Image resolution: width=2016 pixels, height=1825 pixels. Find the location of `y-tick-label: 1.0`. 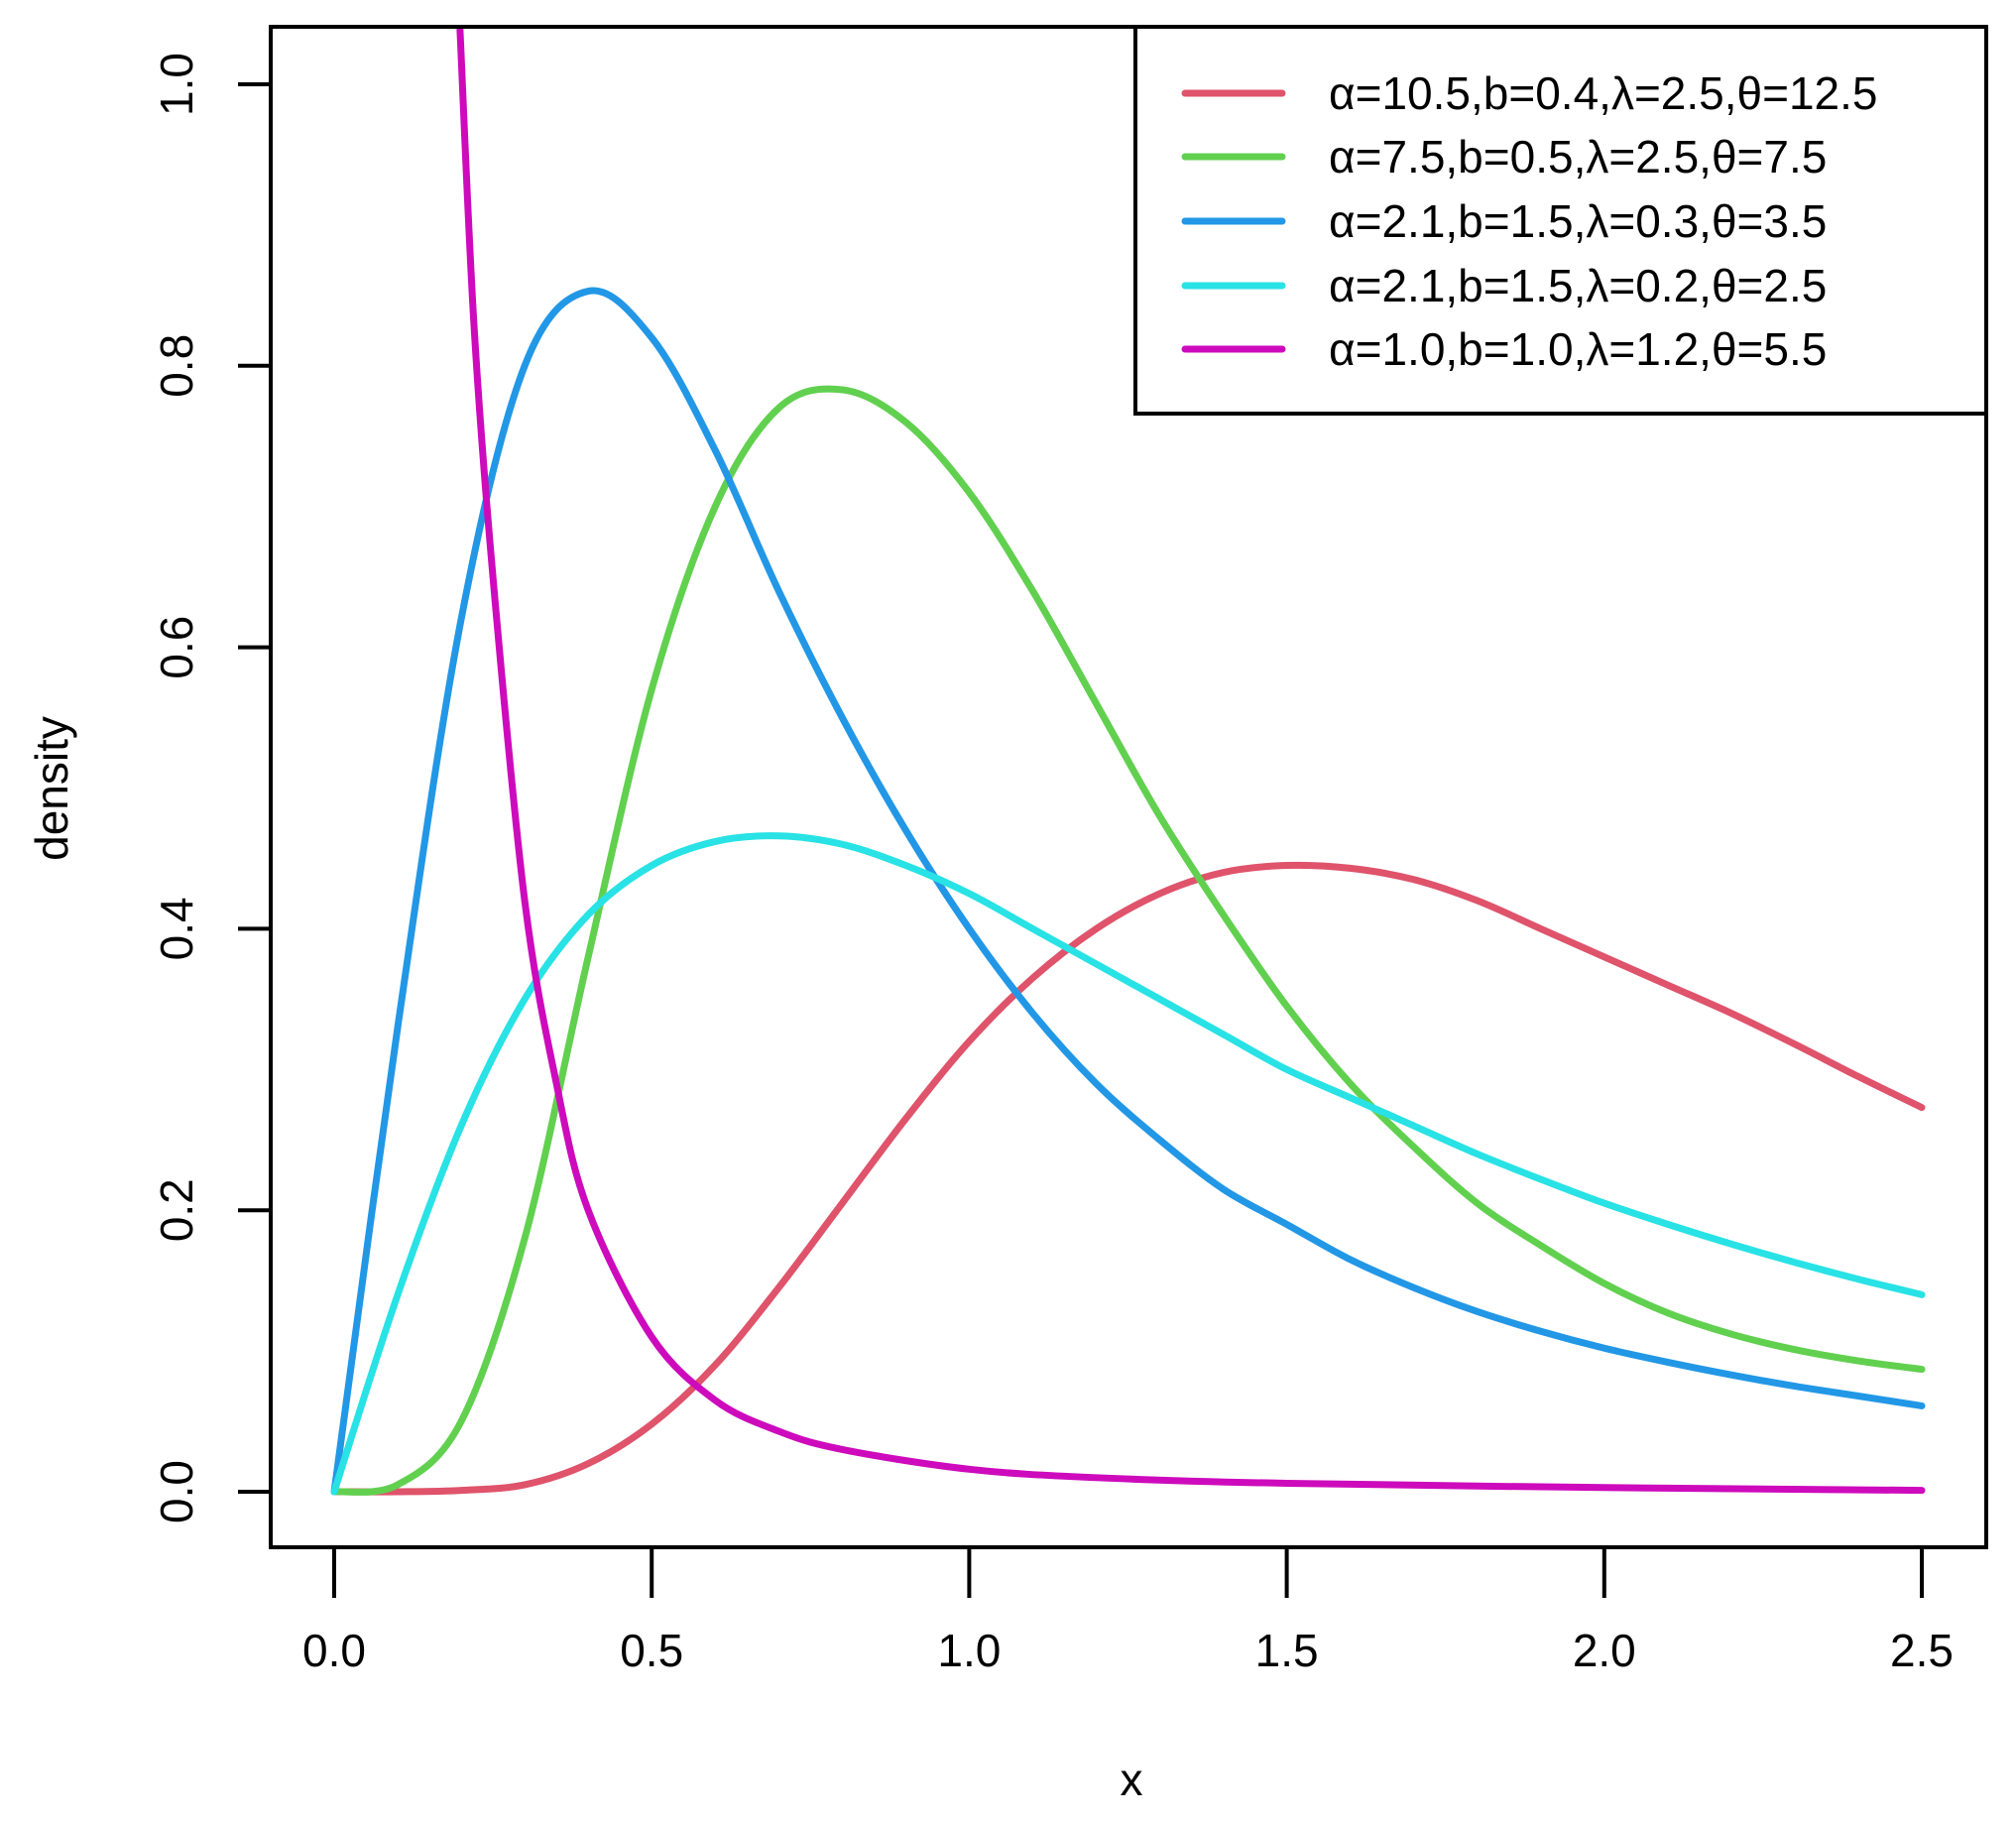

y-tick-label: 1.0 is located at coordinates (177, 85).